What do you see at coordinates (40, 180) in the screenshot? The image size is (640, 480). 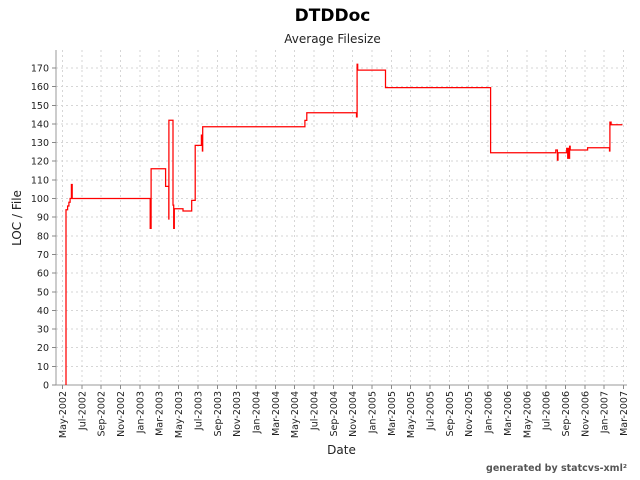 I see `y-tick-label: 110` at bounding box center [40, 180].